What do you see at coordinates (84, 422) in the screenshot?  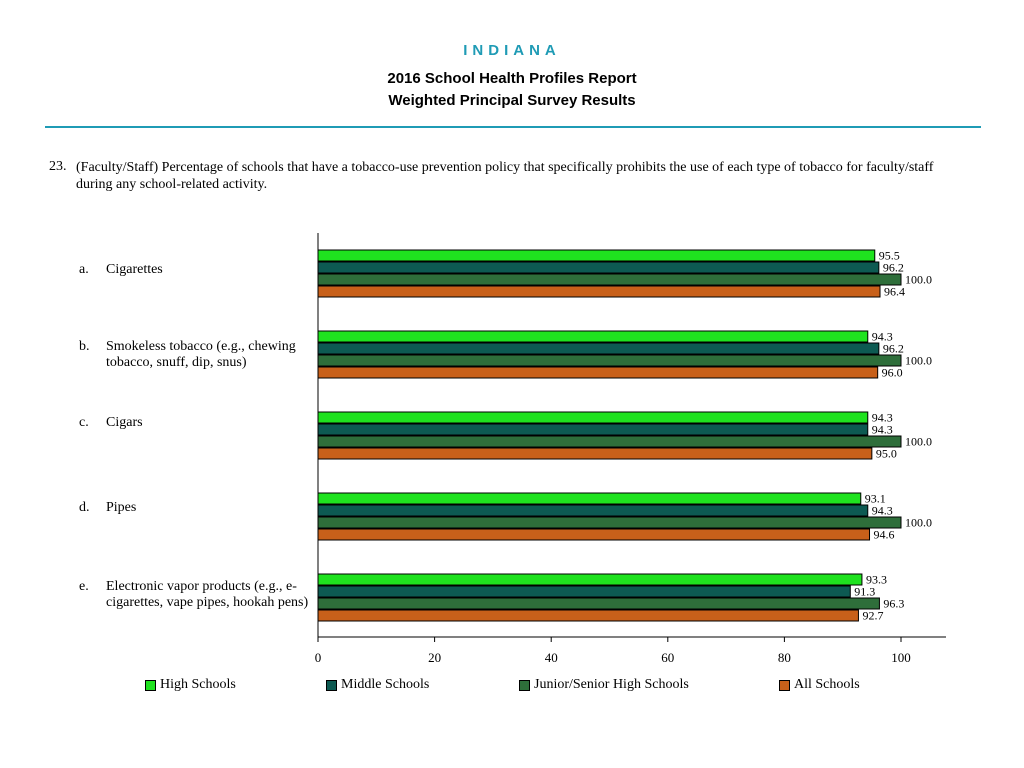 I see `category-letter: c.` at bounding box center [84, 422].